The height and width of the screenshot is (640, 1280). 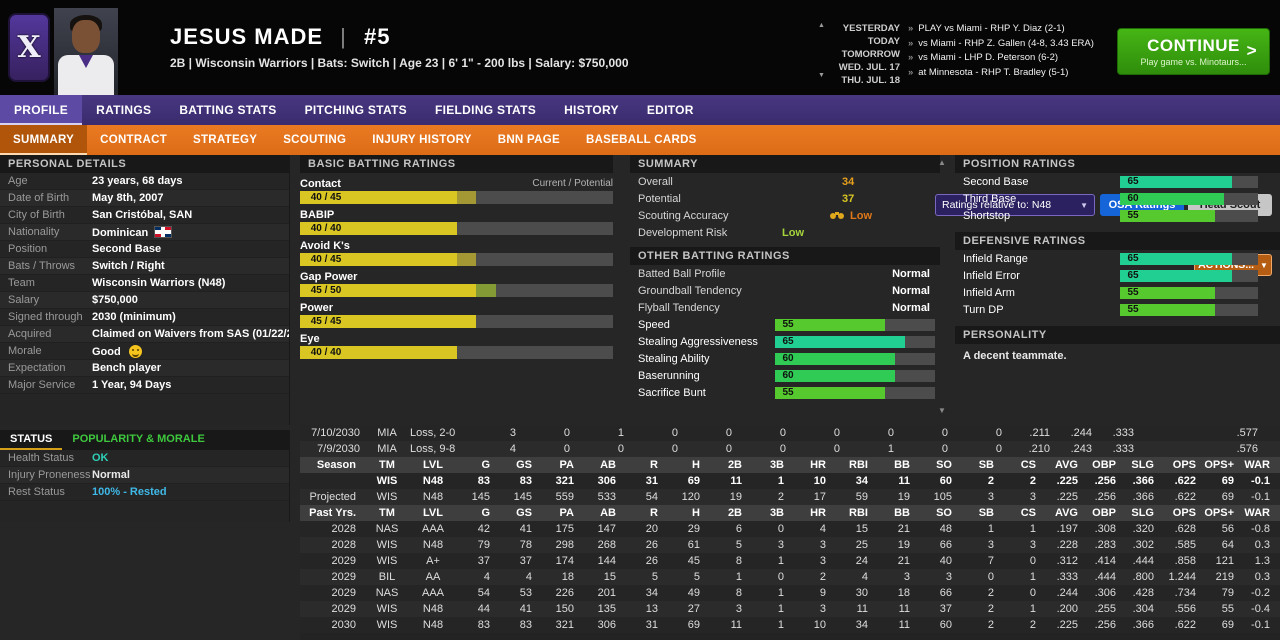 What do you see at coordinates (134, 140) in the screenshot?
I see `subnav-tab-contract: CONTRACT` at bounding box center [134, 140].